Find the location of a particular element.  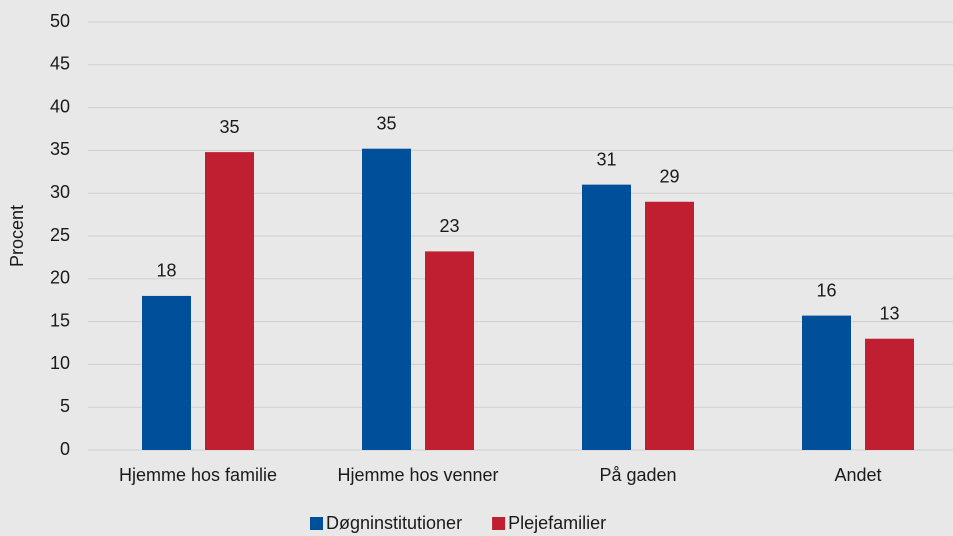

data-label: 13 is located at coordinates (889, 313).